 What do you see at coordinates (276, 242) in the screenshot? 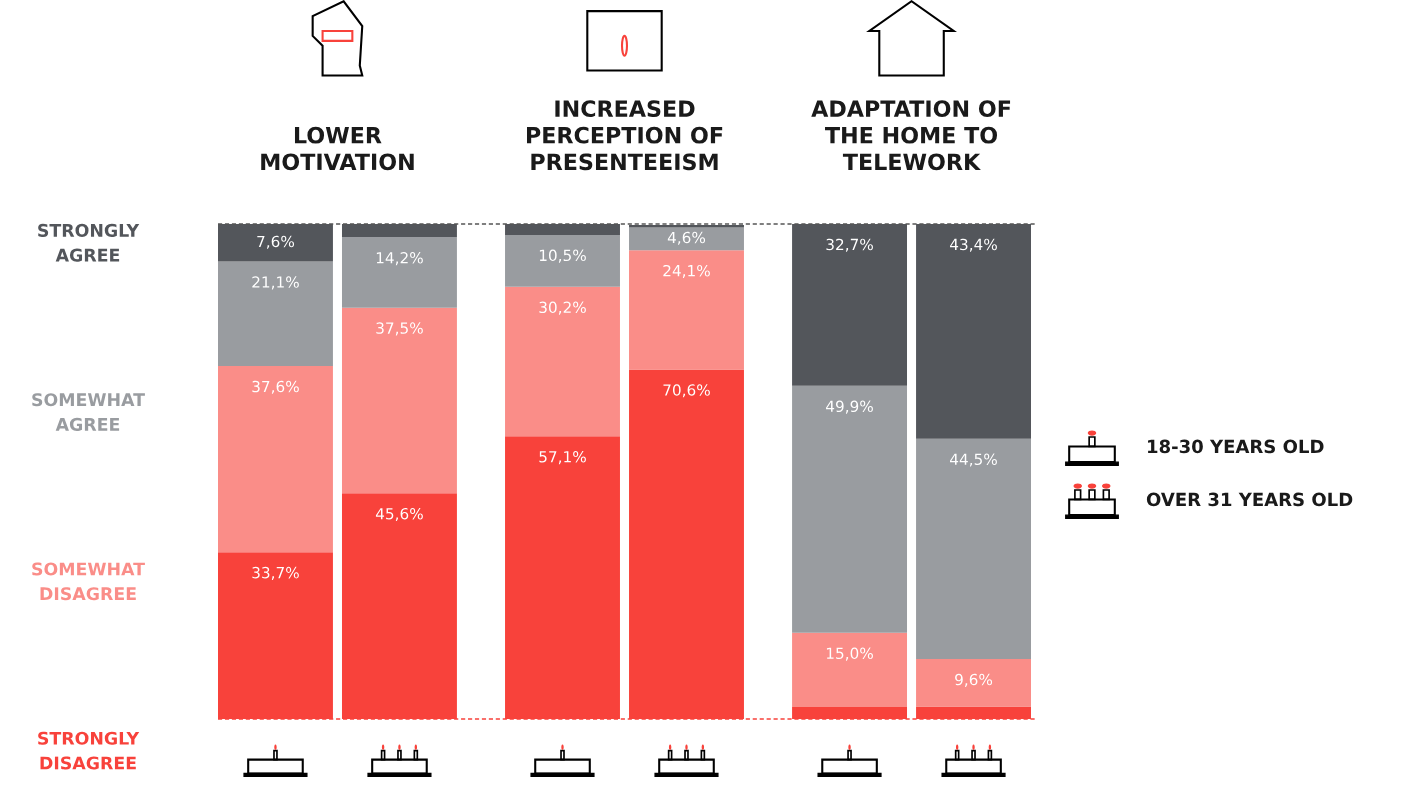
I see `data-label: 7,6%` at bounding box center [276, 242].